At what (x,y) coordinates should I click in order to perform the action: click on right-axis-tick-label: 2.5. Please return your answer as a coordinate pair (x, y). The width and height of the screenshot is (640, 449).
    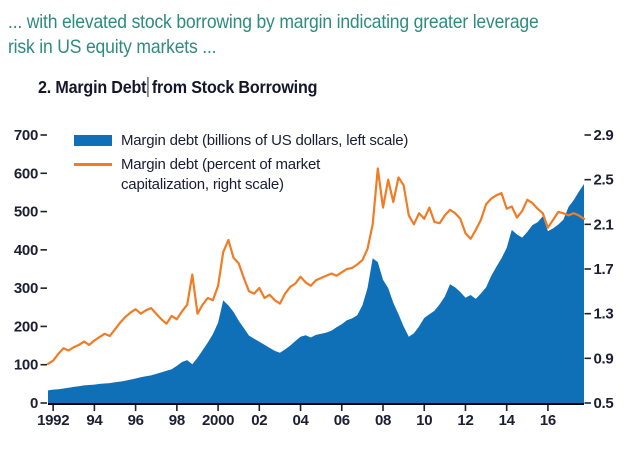
    Looking at the image, I should click on (604, 180).